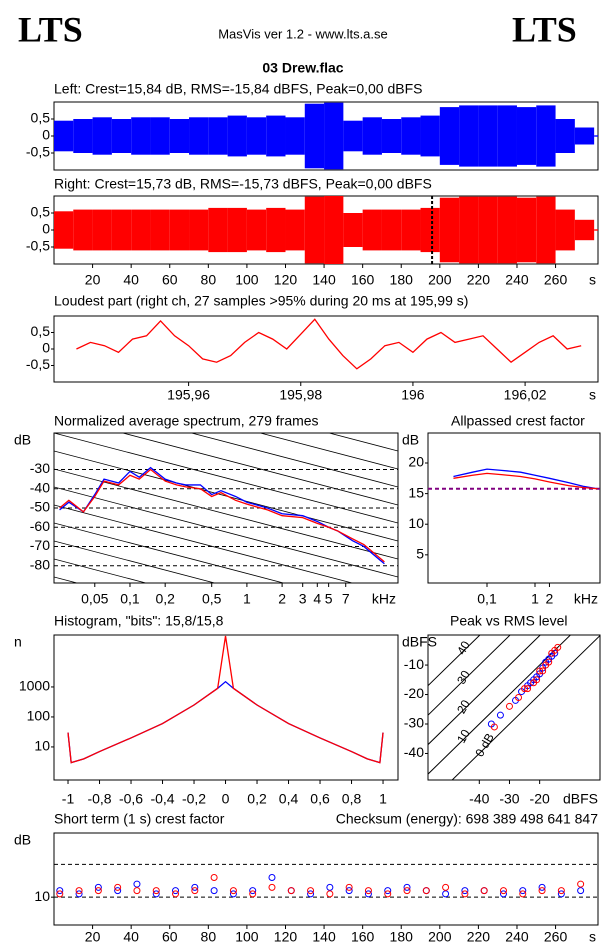  I want to click on x-tick-label: 196, so click(413, 395).